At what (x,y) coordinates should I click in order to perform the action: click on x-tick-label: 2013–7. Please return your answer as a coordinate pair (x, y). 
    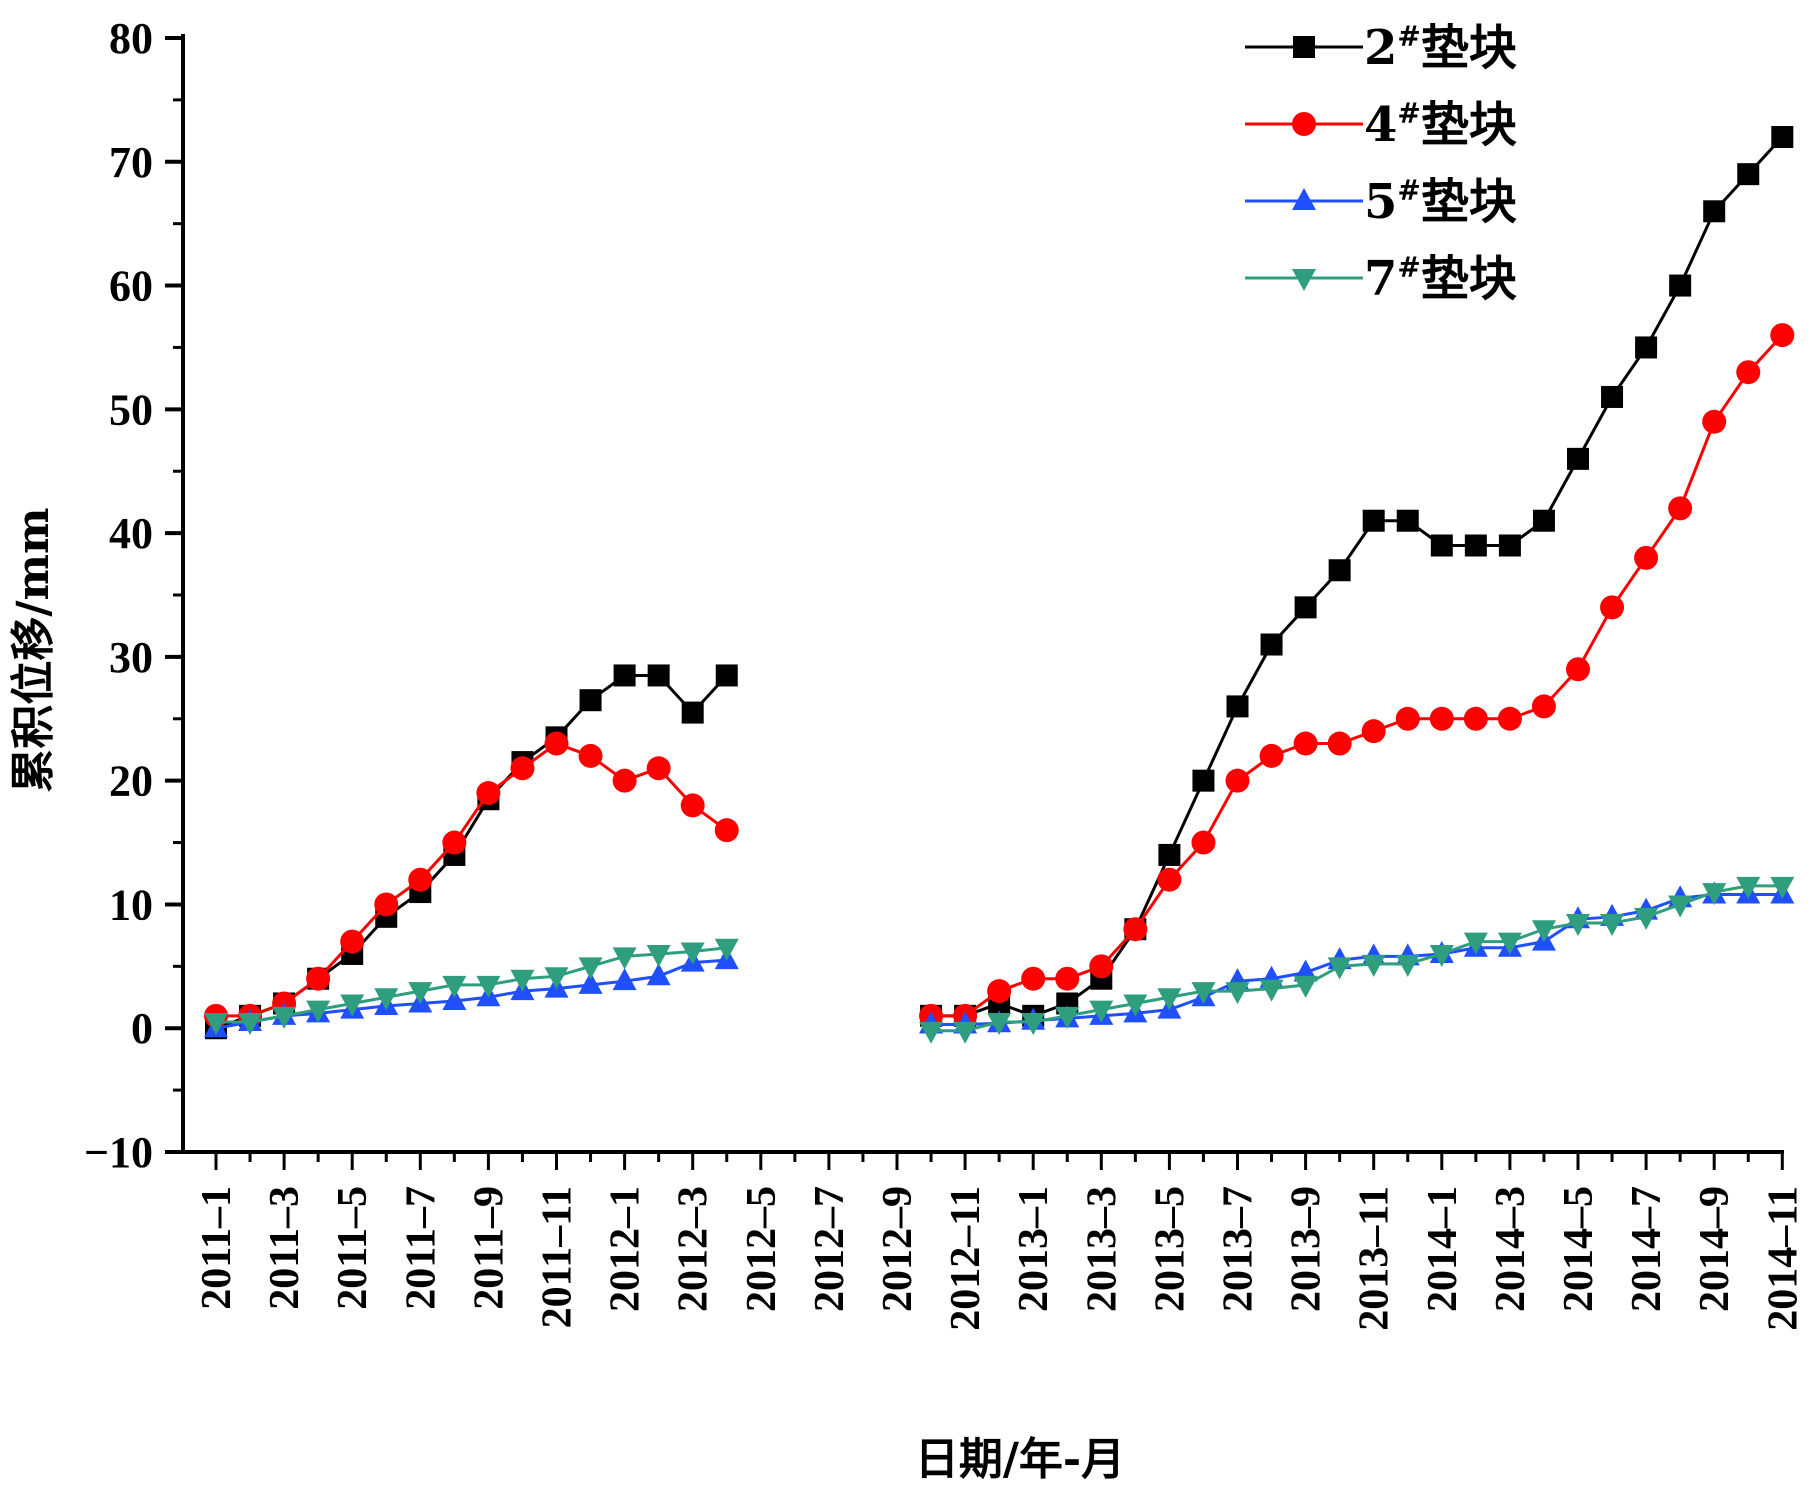
    Looking at the image, I should click on (1239, 1249).